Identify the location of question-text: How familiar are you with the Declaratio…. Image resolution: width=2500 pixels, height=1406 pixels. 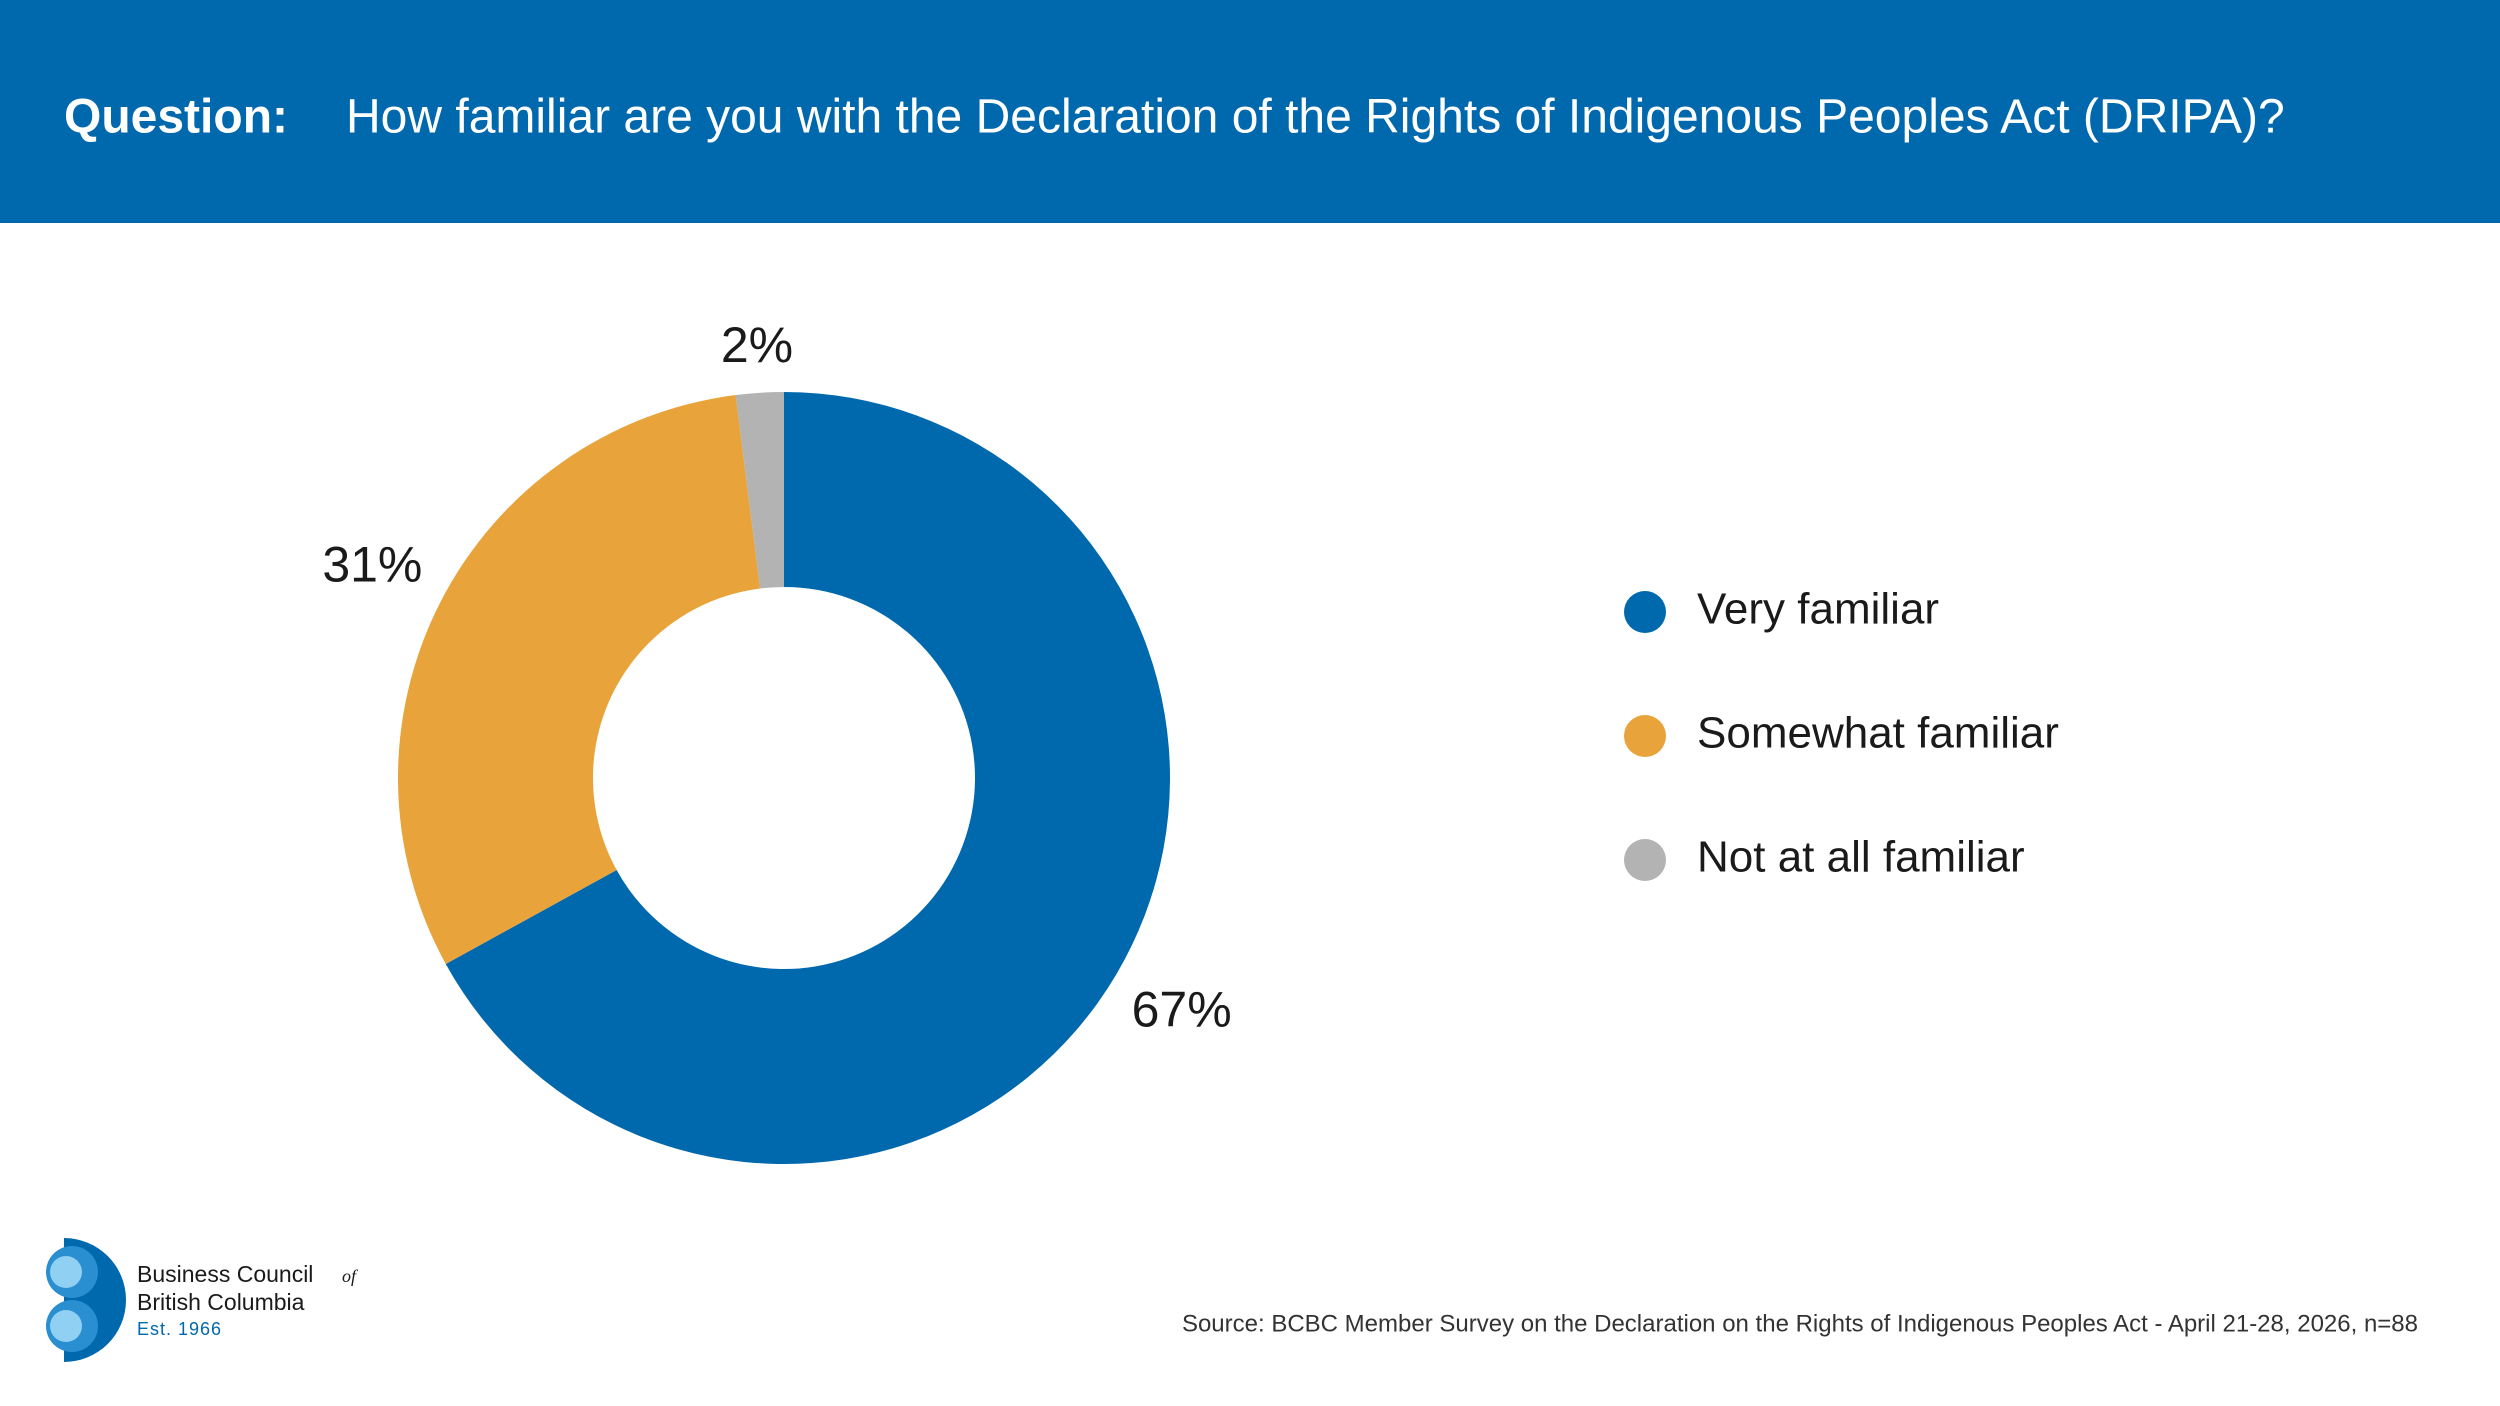
(1315, 117).